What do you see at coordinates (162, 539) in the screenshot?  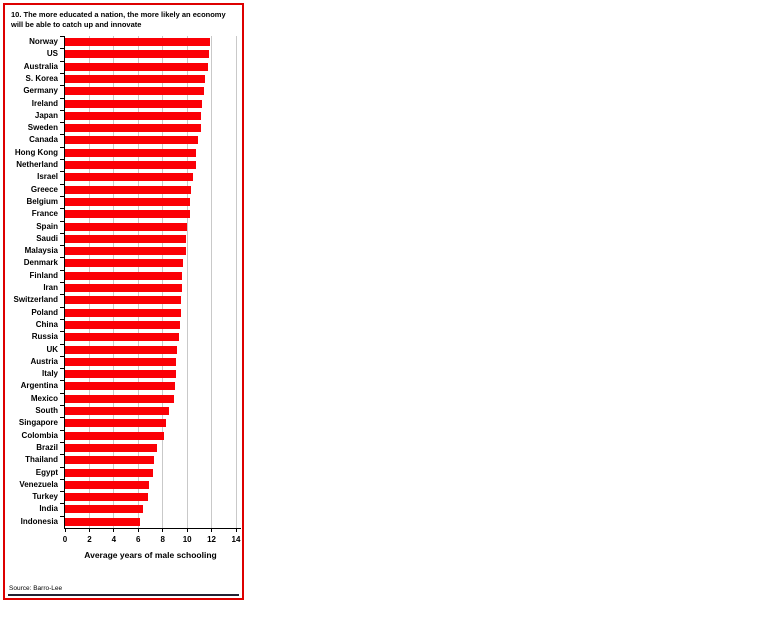 I see `x-tick-label: 8` at bounding box center [162, 539].